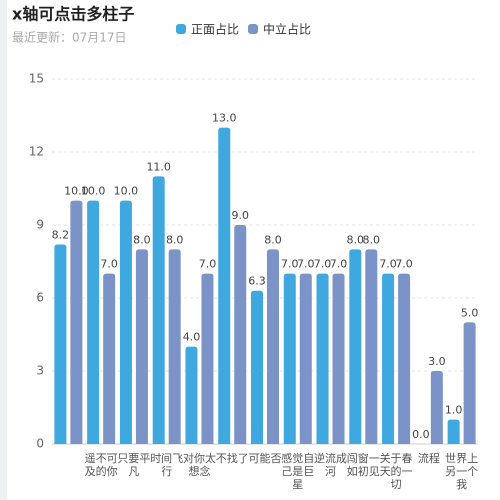  Describe the element at coordinates (232, 458) in the screenshot. I see `x-tick-label: 不找了` at that location.